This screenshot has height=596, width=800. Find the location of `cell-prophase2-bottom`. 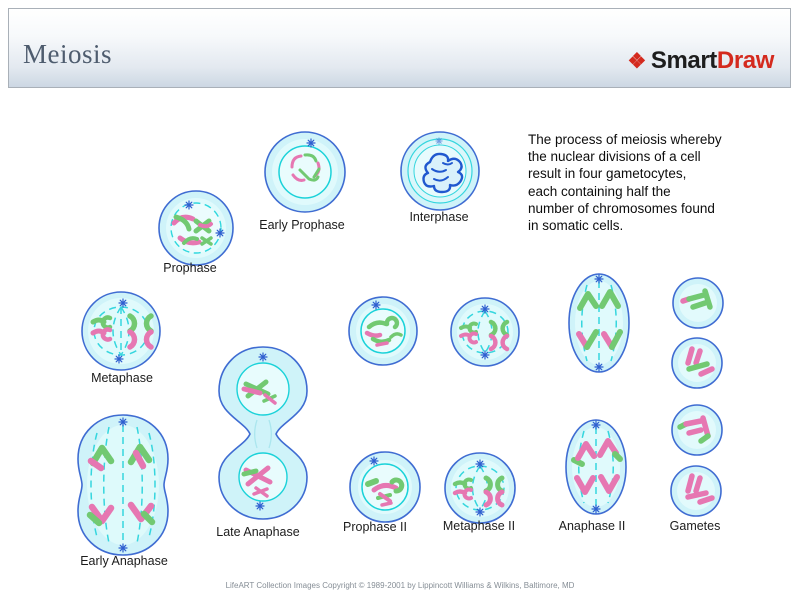

cell-prophase2-bottom is located at coordinates (385, 487).